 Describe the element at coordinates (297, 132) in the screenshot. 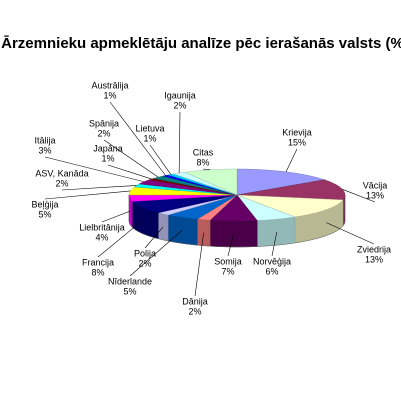

I see `slice-label: Krievija` at that location.